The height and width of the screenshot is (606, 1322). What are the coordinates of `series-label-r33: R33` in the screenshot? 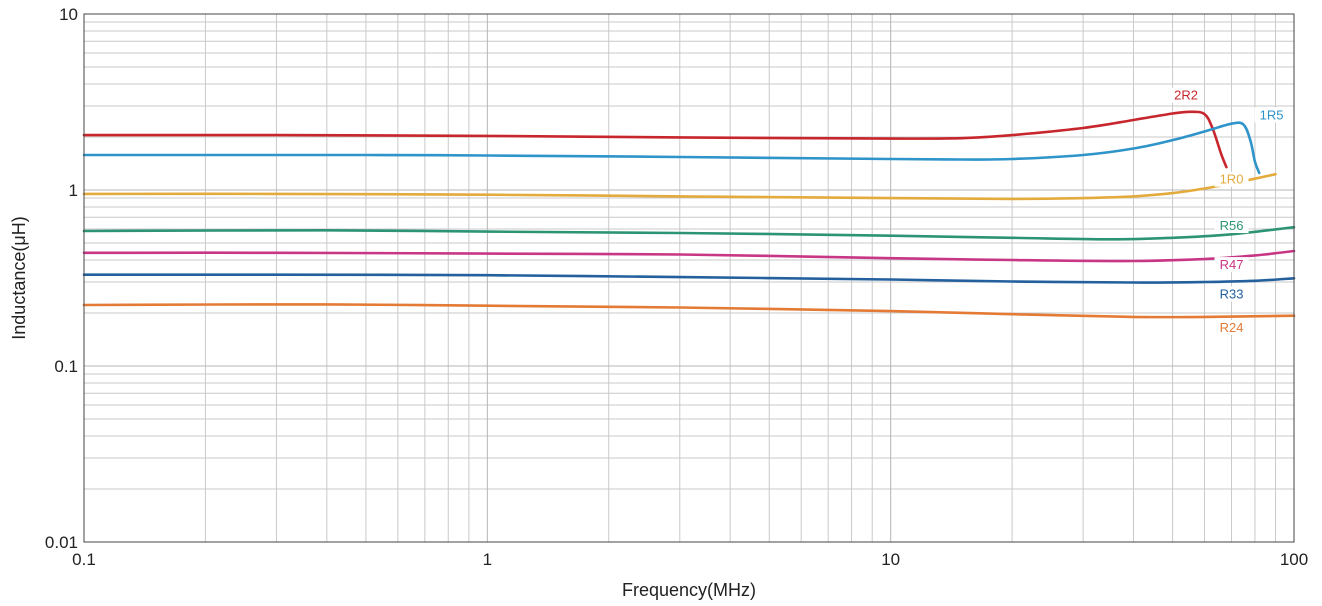 It's located at (1232, 294).